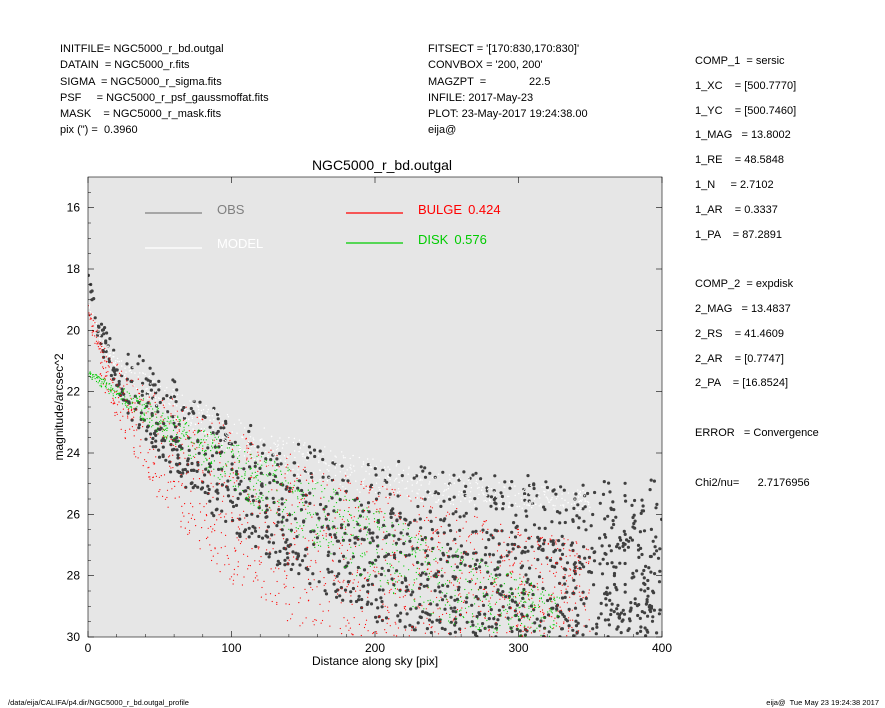 This screenshot has height=708, width=885. Describe the element at coordinates (481, 97) in the screenshot. I see `header-line: INFILE: 2017-May-23` at that location.